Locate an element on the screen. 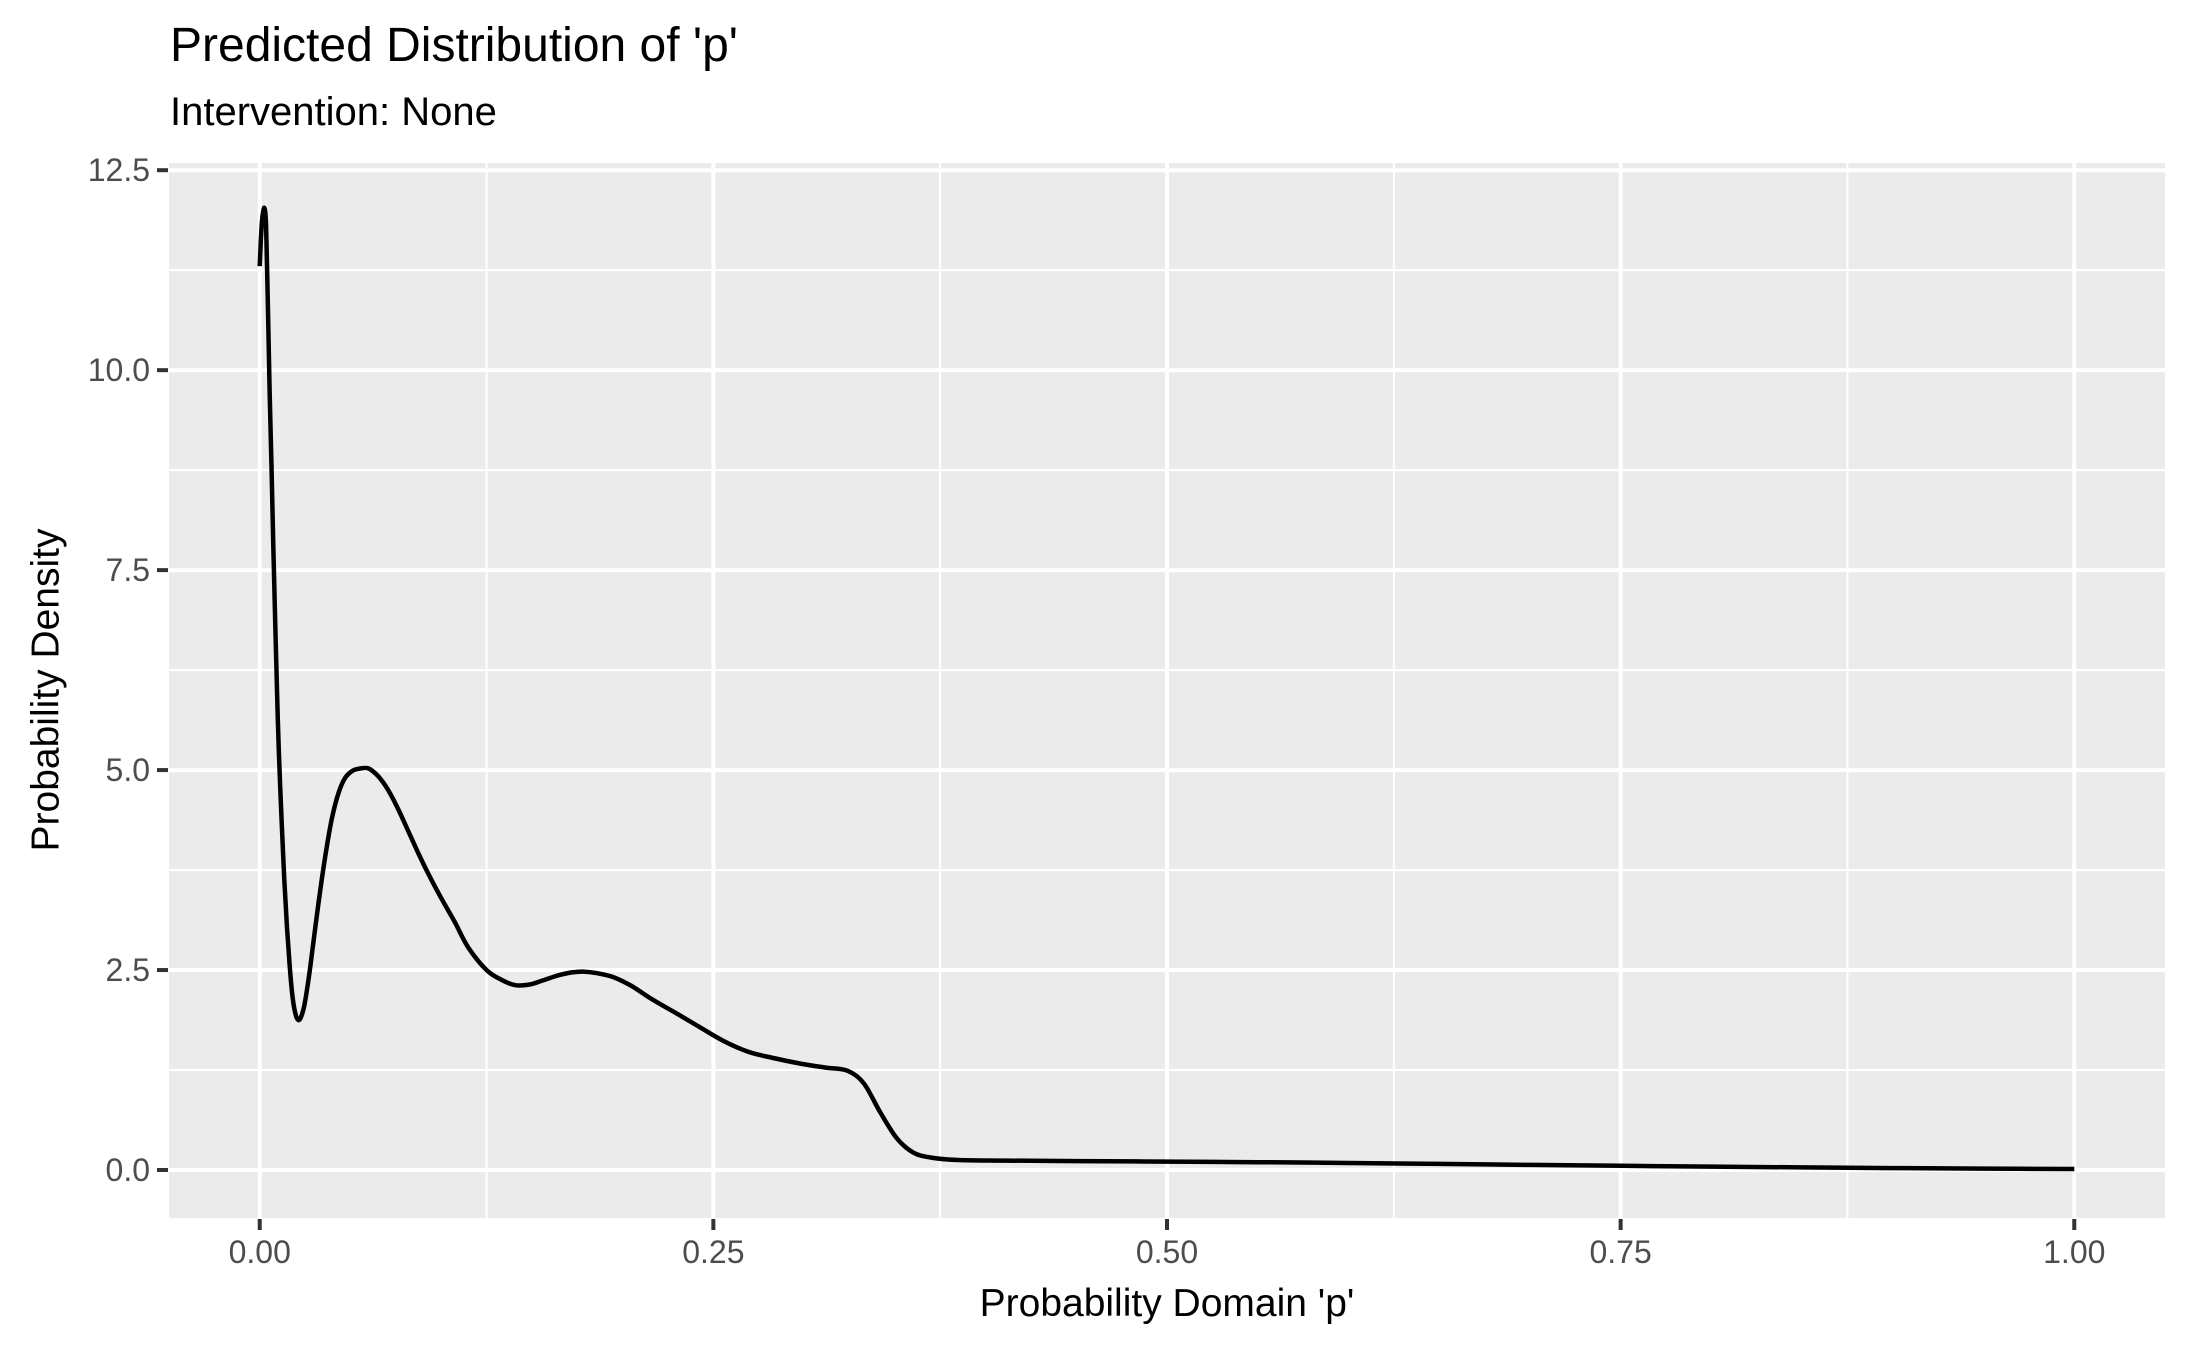 Image resolution: width=2187 pixels, height=1350 pixels. x-tick-label: 0.75 is located at coordinates (1620, 1252).